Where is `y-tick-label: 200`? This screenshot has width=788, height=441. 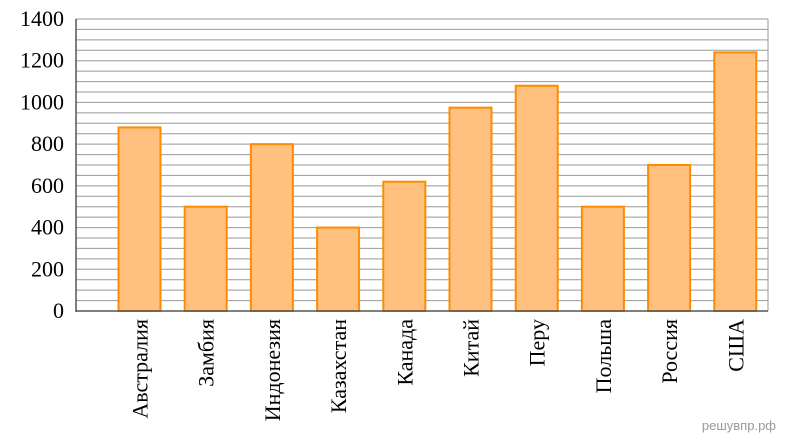 y-tick-label: 200 is located at coordinates (47, 268).